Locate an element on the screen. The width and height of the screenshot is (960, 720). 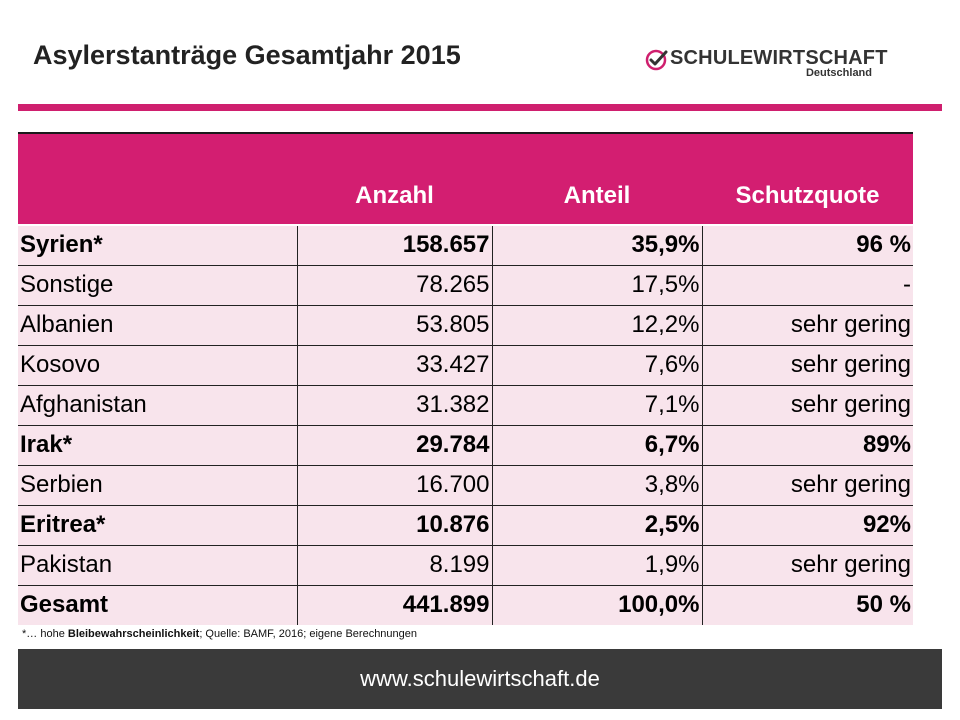
table-row: Afghanistan 31.382 7,1% sehr gering is located at coordinates (465, 404).